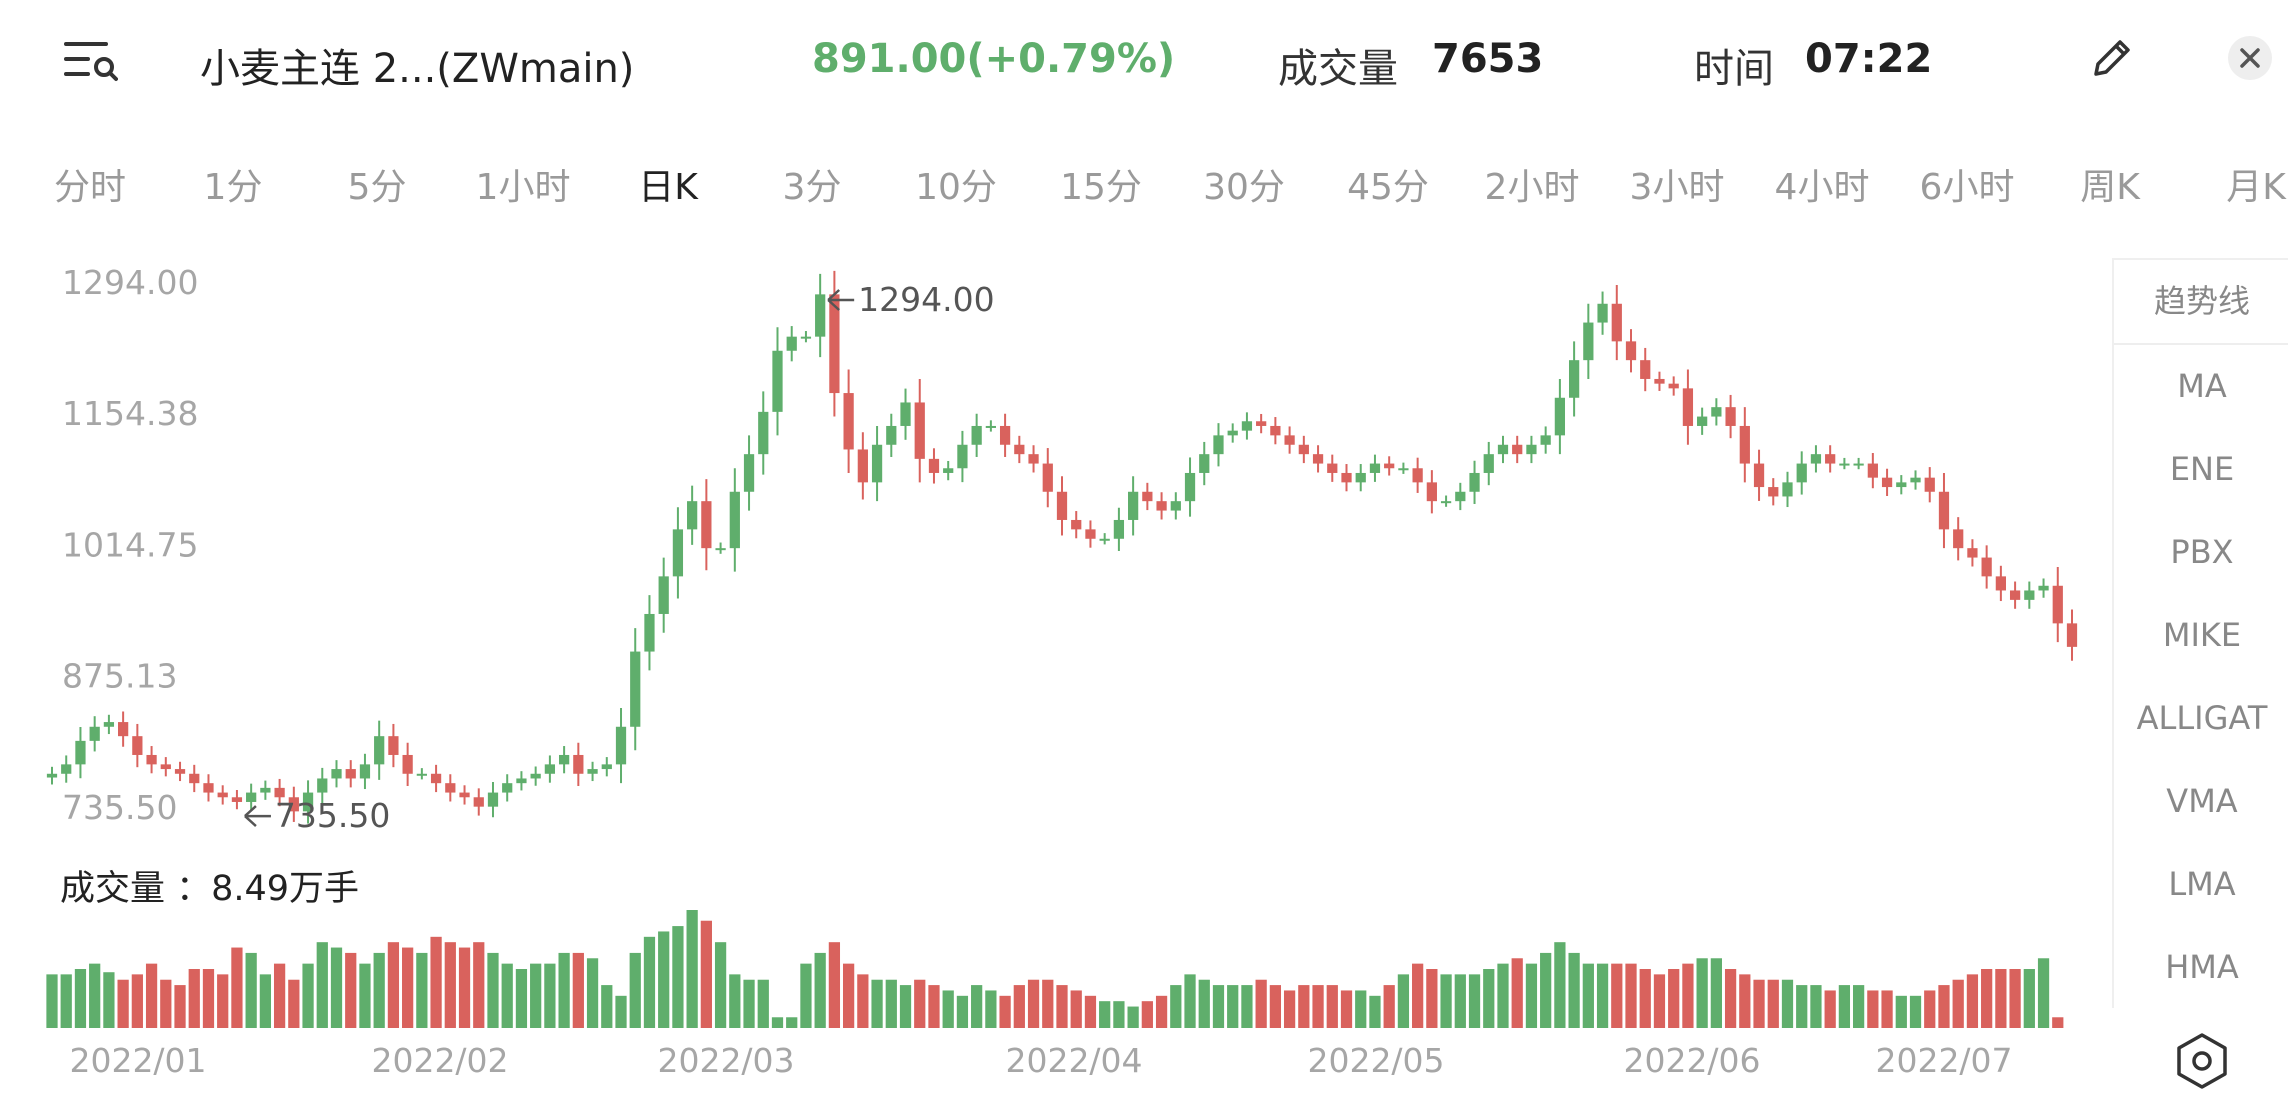 The height and width of the screenshot is (1106, 2288). What do you see at coordinates (2201, 302) in the screenshot?
I see `indicator-item-0: 趋势线` at bounding box center [2201, 302].